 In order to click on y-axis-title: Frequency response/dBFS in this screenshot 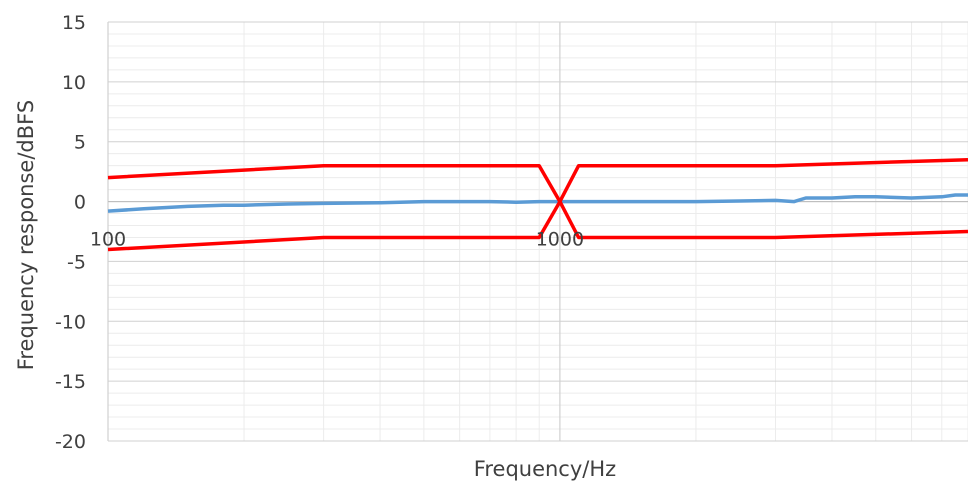, I will do `click(26, 235)`.